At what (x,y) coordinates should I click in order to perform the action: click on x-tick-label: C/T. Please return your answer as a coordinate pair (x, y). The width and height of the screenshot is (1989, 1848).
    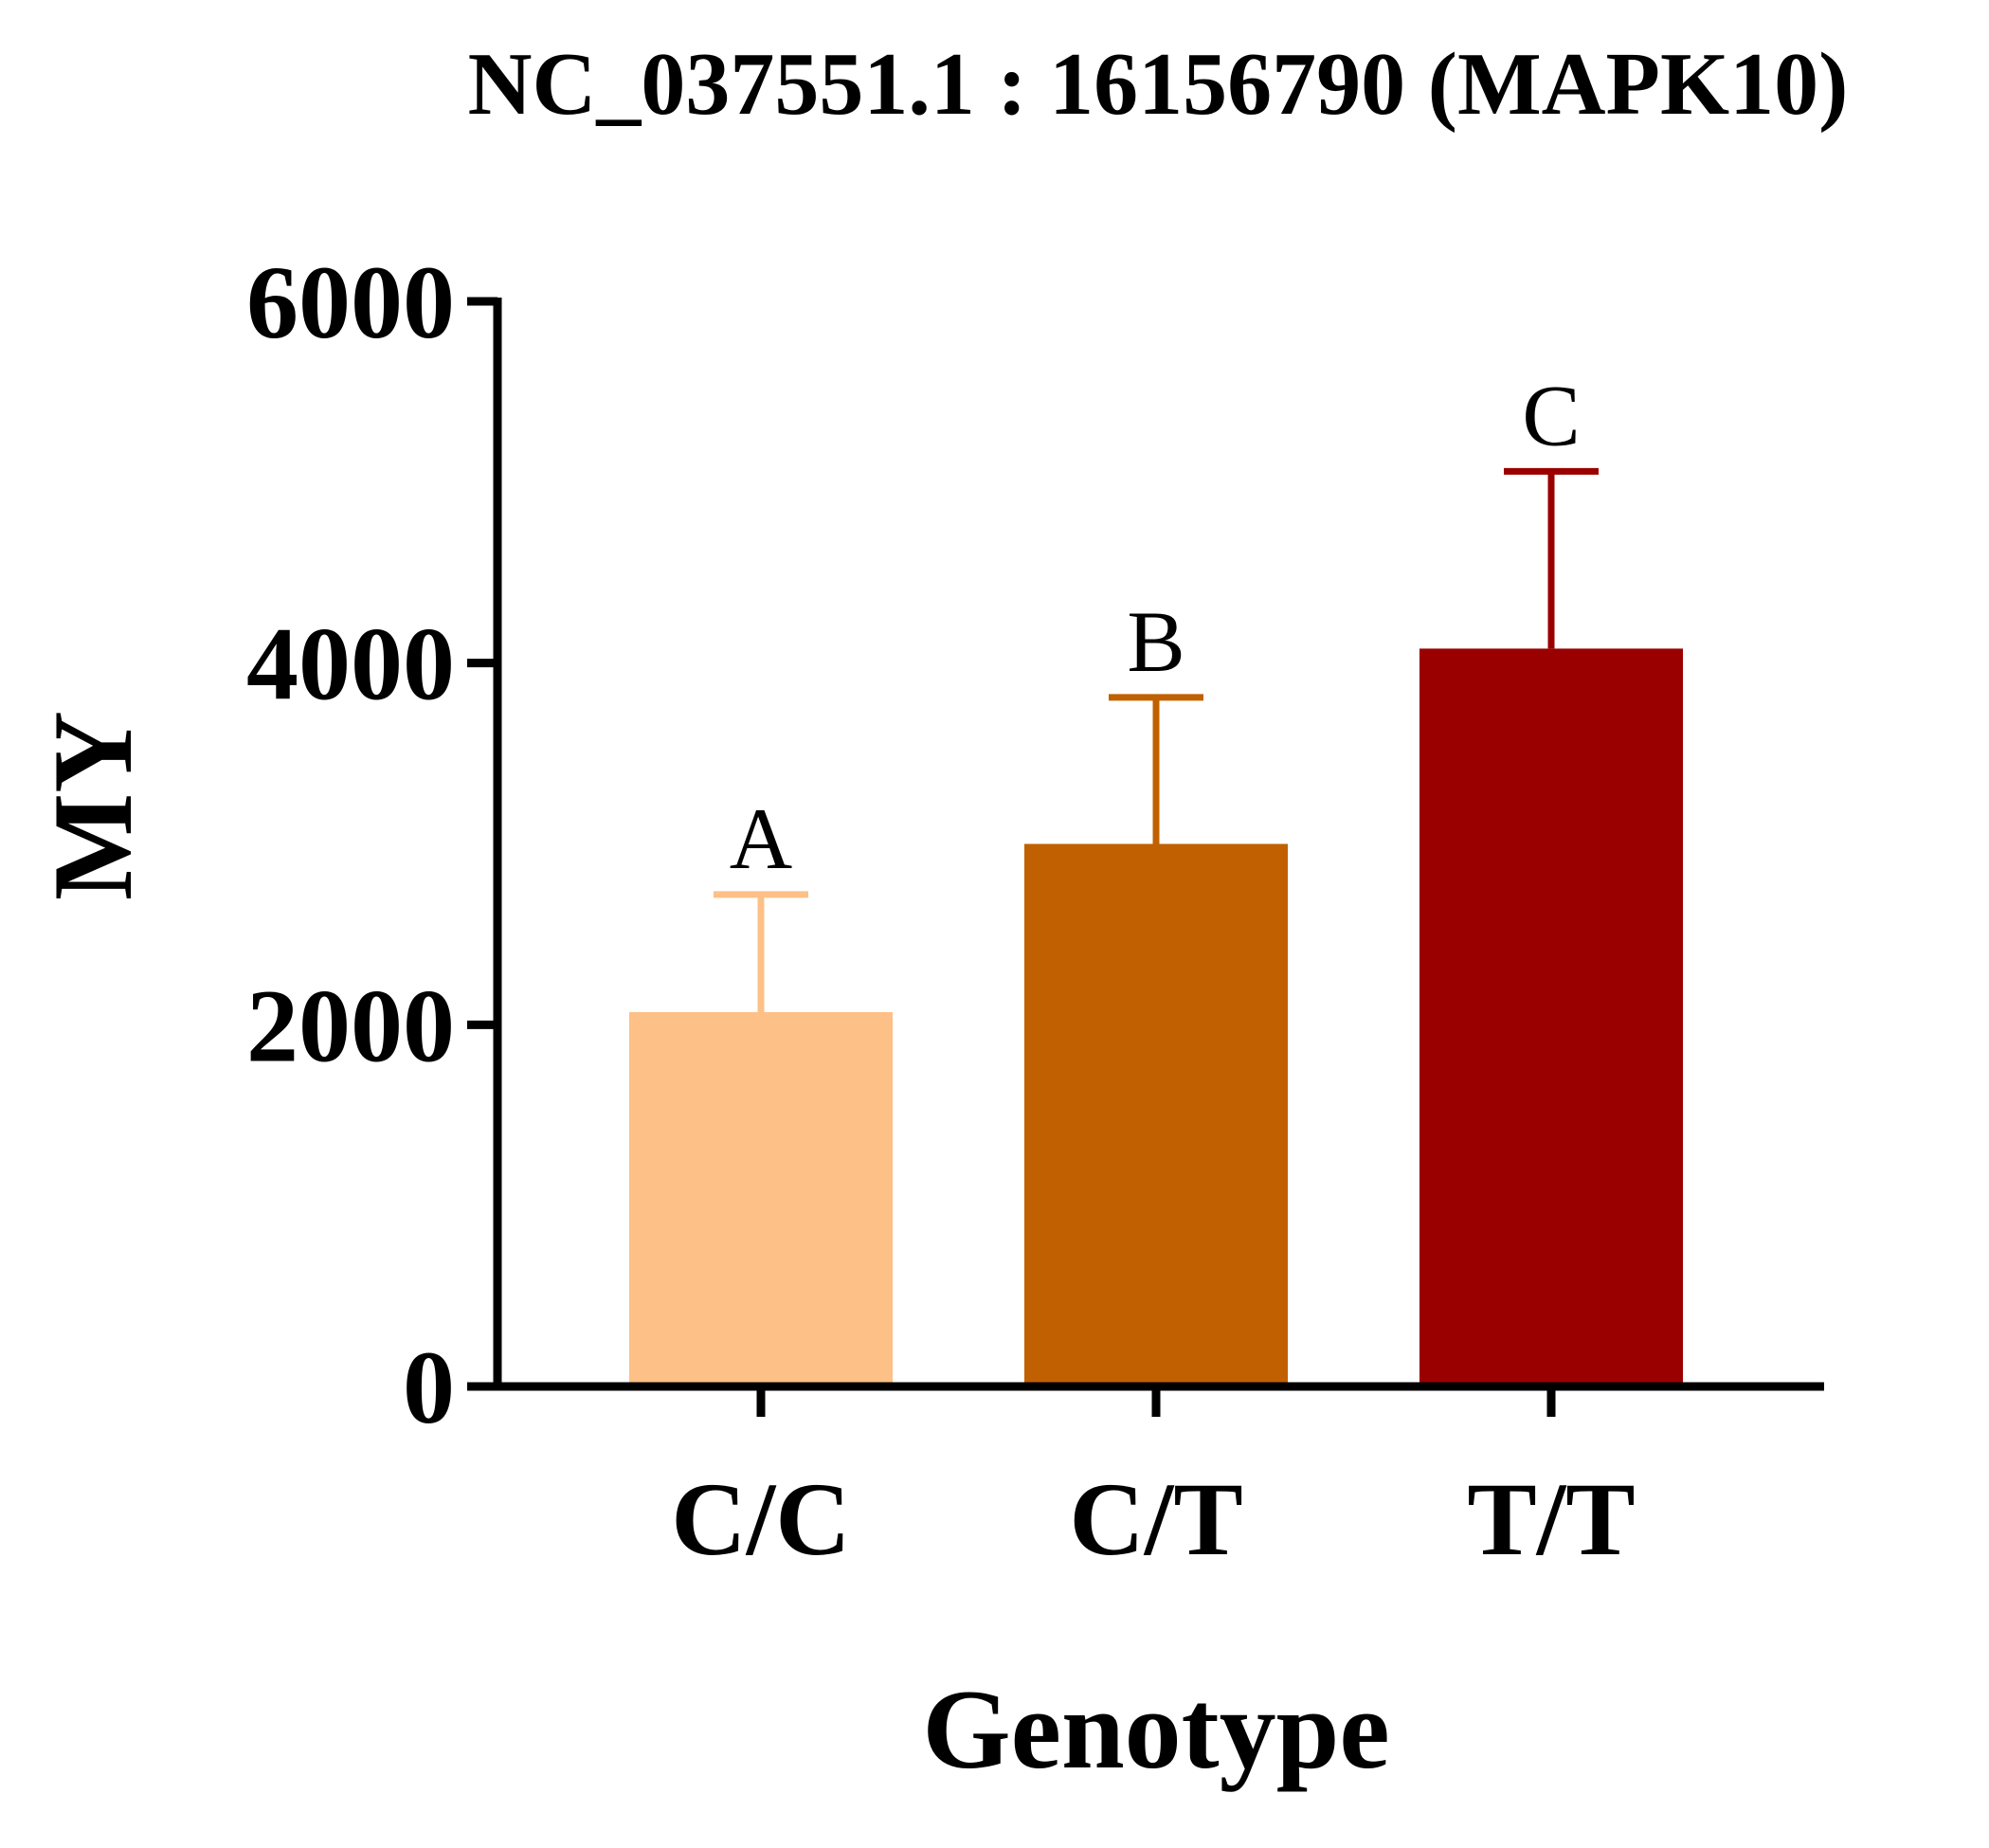
    Looking at the image, I should click on (1155, 1519).